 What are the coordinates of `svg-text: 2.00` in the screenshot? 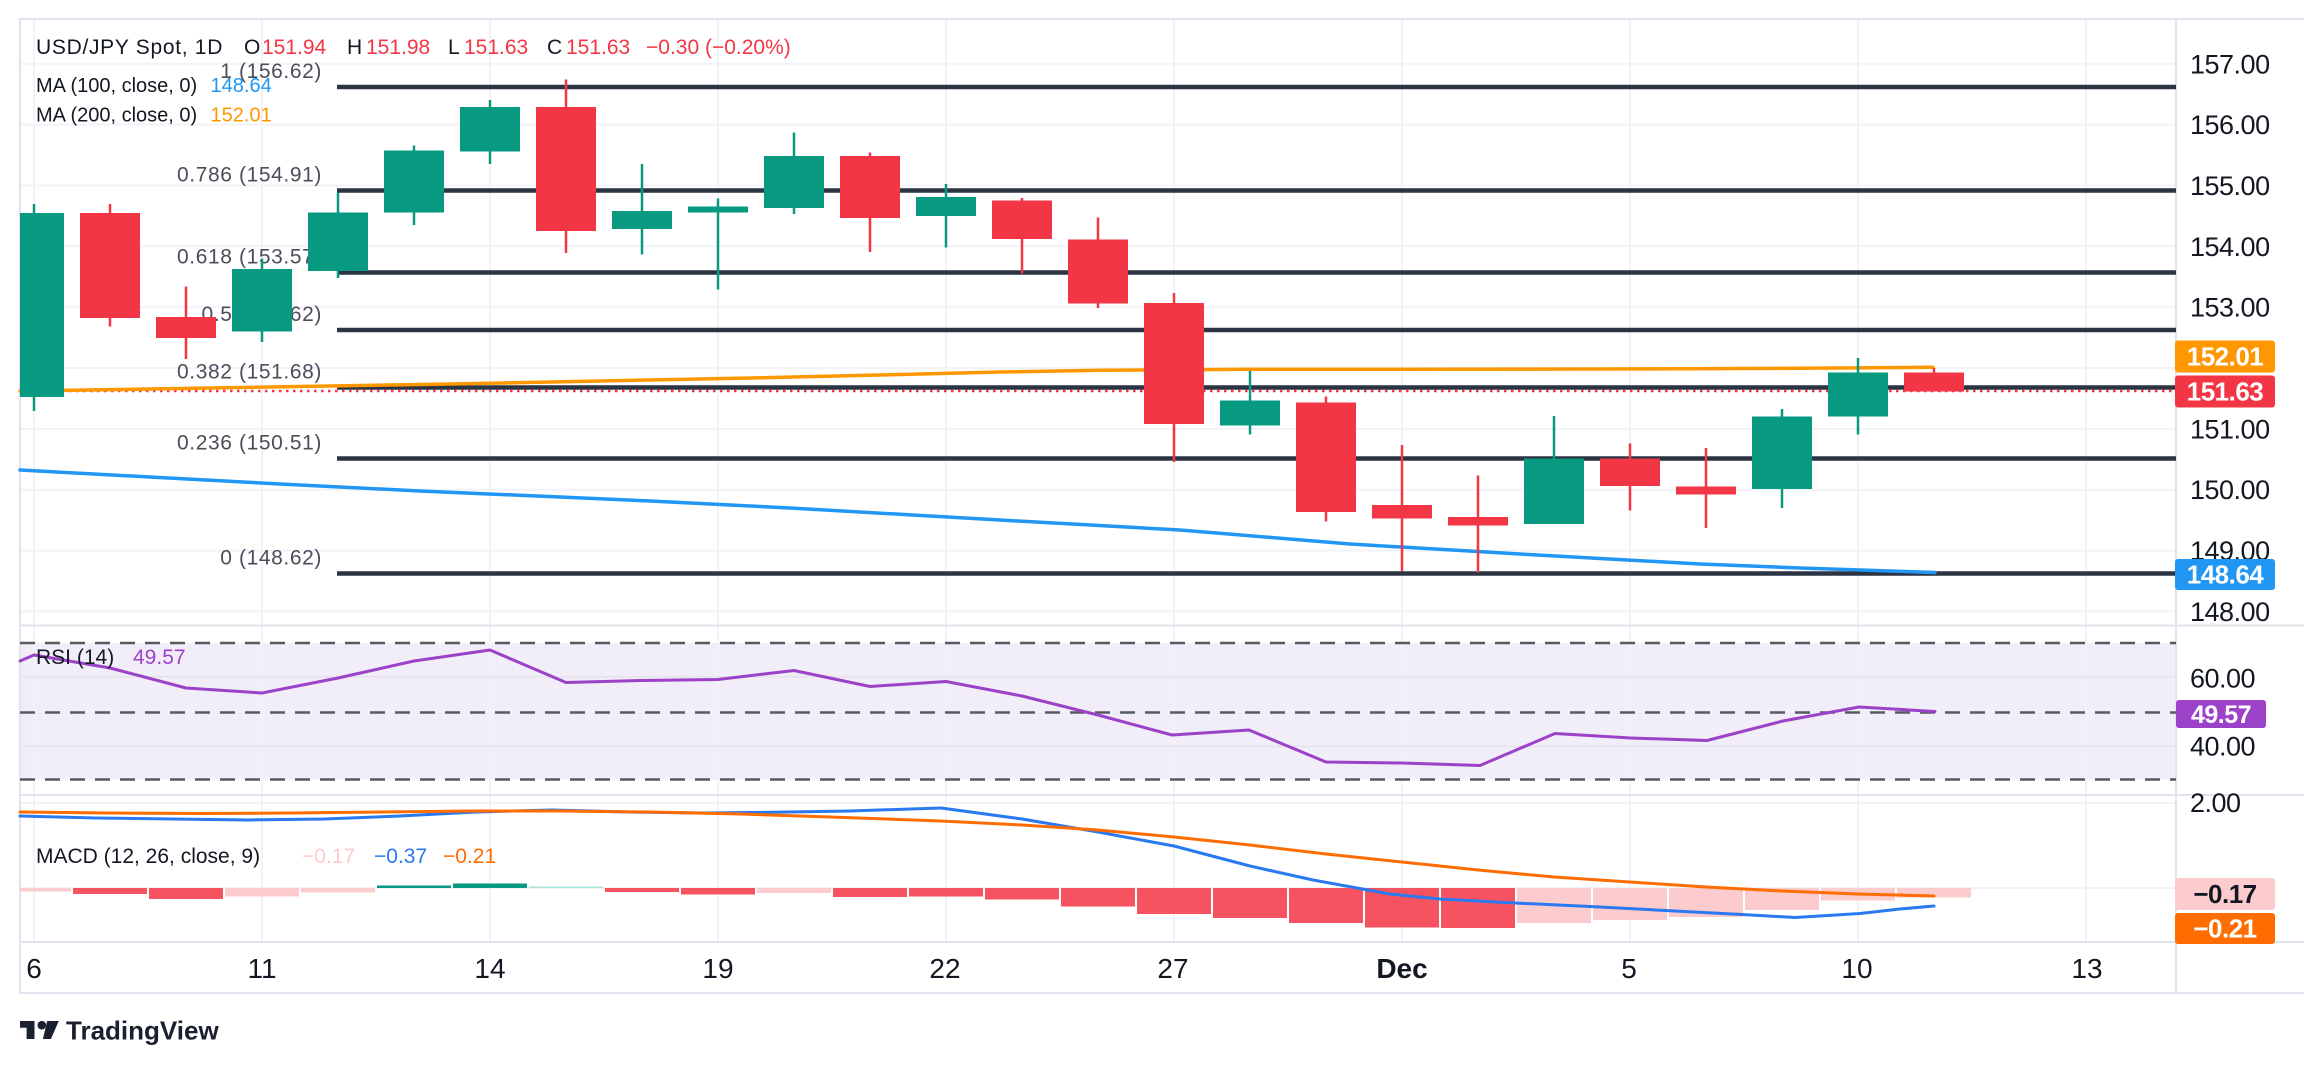 It's located at (2215, 803).